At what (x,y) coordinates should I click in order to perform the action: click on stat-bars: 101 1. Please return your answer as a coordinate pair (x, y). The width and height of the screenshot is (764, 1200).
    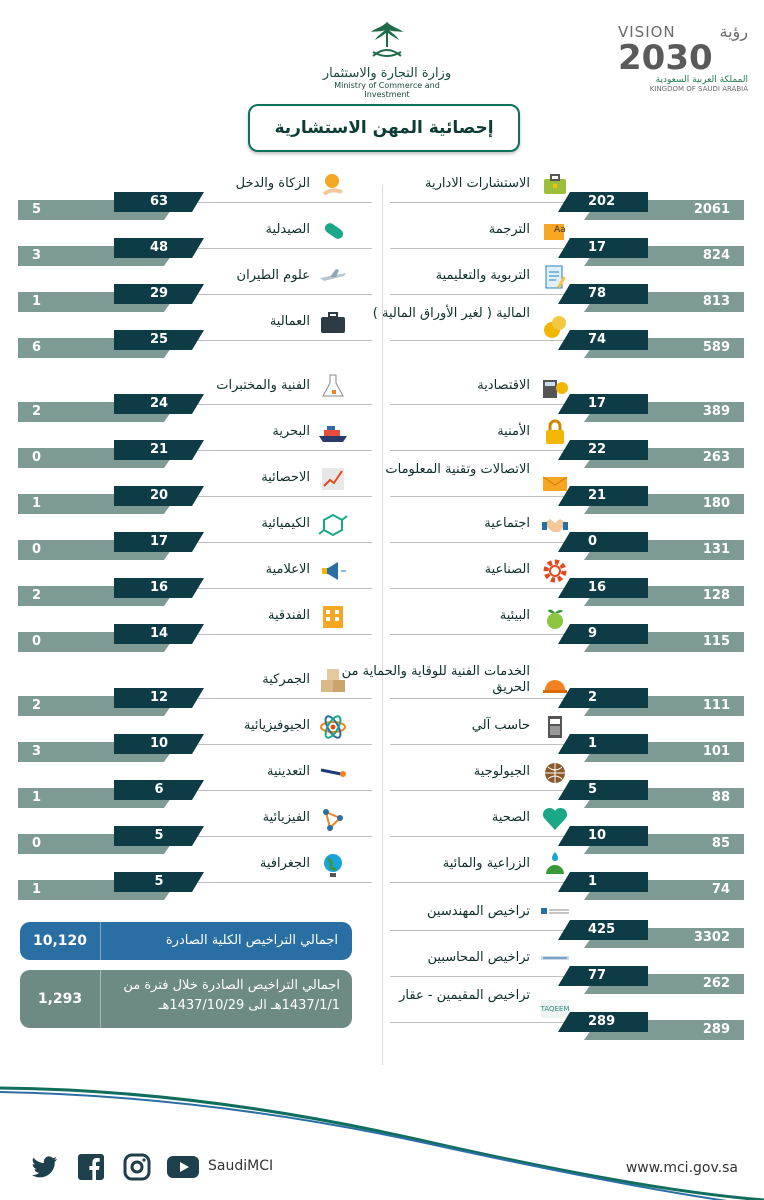
    Looking at the image, I should click on (567, 748).